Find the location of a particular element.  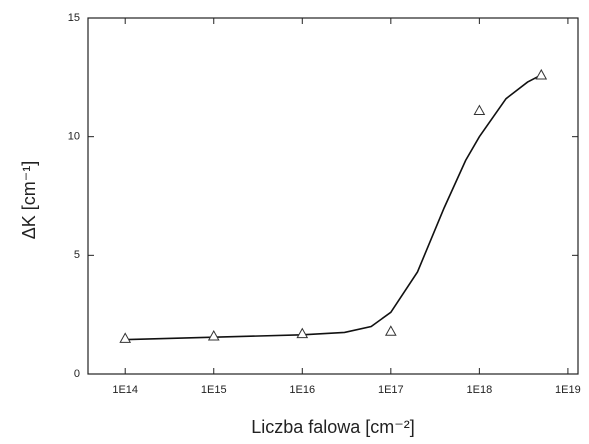

y-tick-label: 5 is located at coordinates (77, 255).